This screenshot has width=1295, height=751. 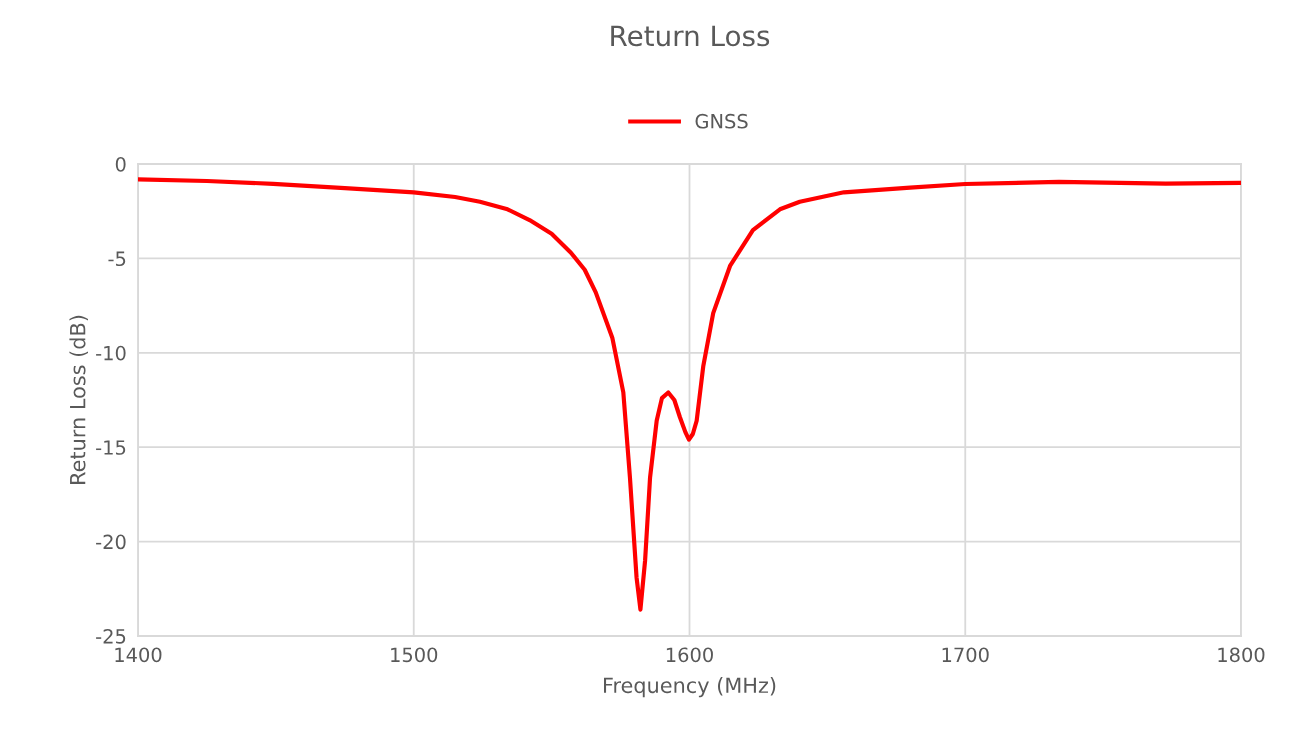 I want to click on x-tick-label: 1800, so click(x=1241, y=655).